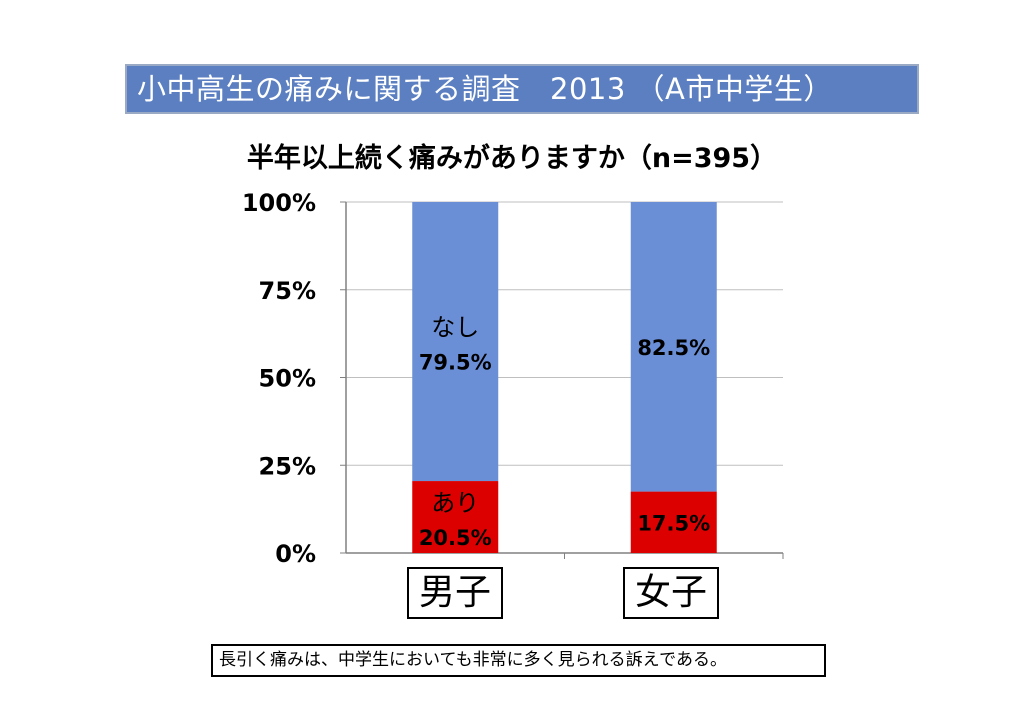 This screenshot has width=1024, height=724. Describe the element at coordinates (287, 466) in the screenshot. I see `y-tick-label: 25%` at that location.